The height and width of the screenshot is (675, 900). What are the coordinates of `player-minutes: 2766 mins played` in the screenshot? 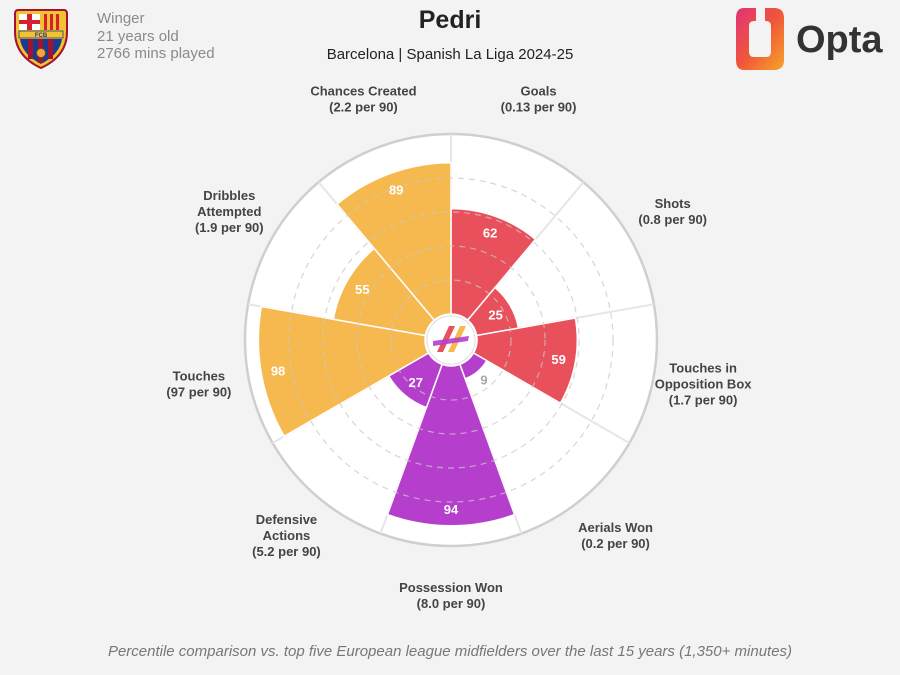 It's located at (156, 53).